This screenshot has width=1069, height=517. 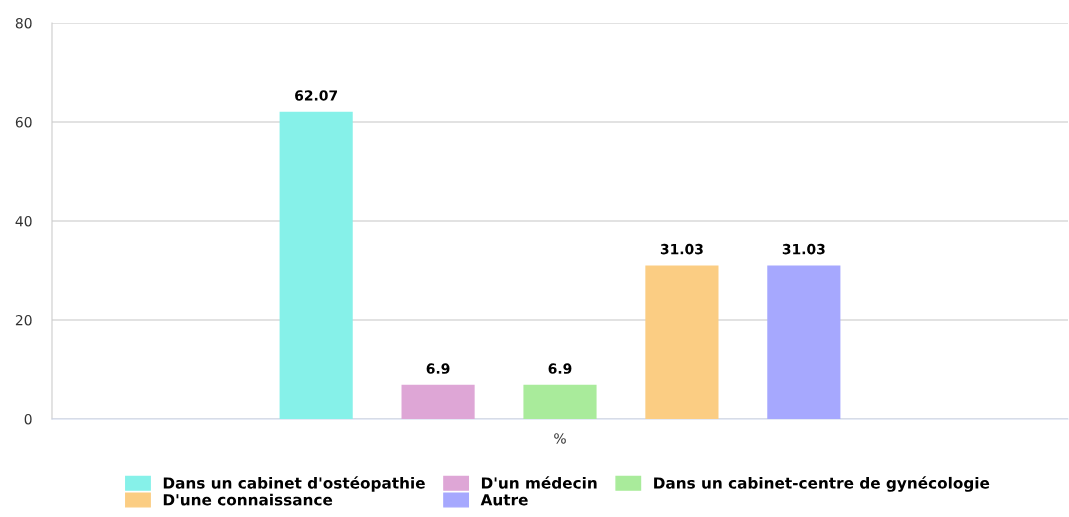 What do you see at coordinates (23, 320) in the screenshot?
I see `y-tick-label: 20` at bounding box center [23, 320].